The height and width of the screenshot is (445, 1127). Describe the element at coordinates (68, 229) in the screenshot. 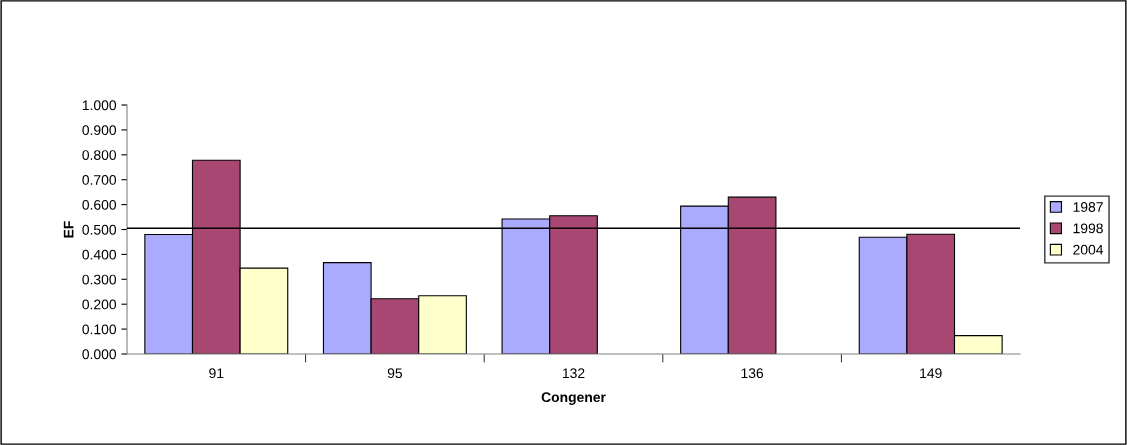

I see `y-axis-title: EF` at that location.